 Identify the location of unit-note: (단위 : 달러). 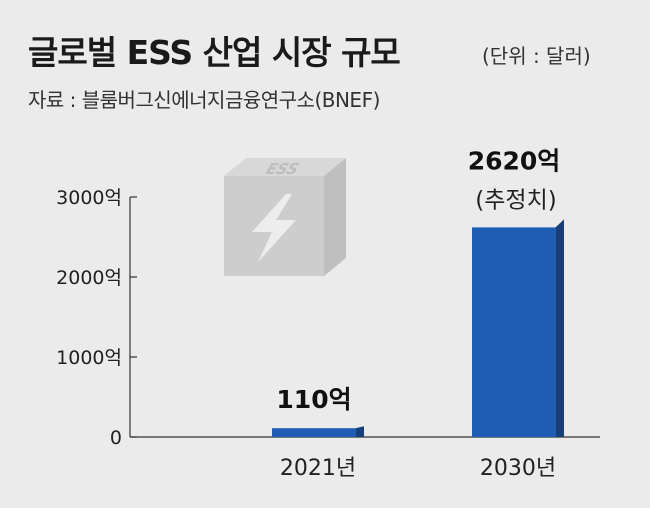
(536, 56).